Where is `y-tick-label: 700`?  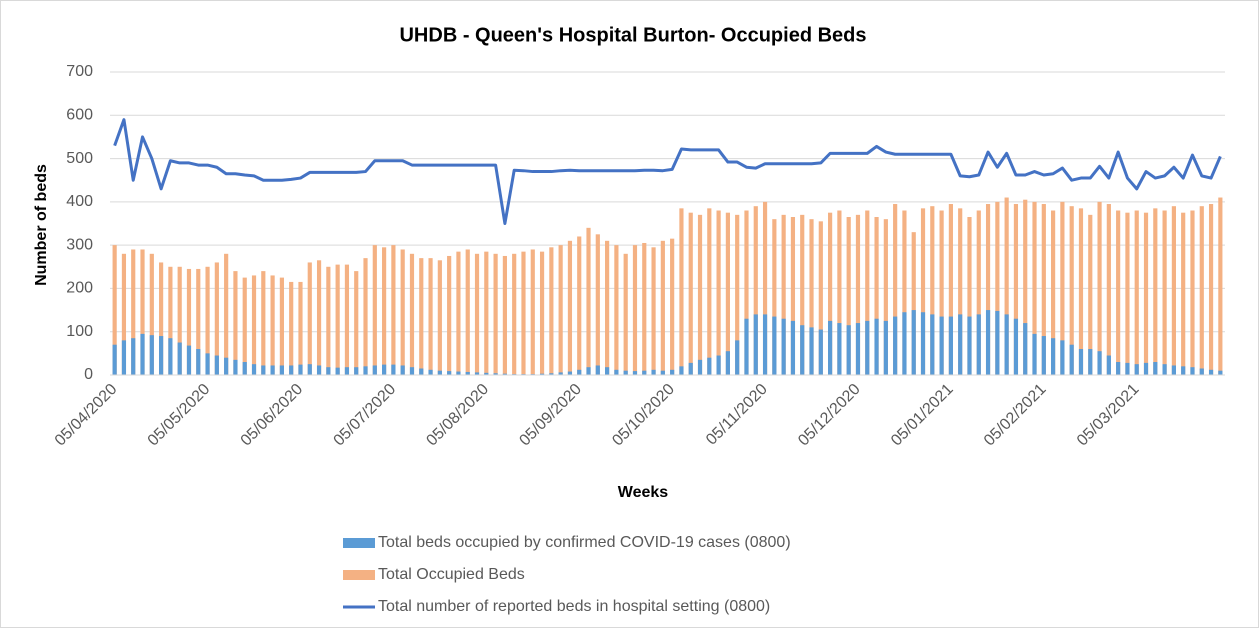 y-tick-label: 700 is located at coordinates (79, 71).